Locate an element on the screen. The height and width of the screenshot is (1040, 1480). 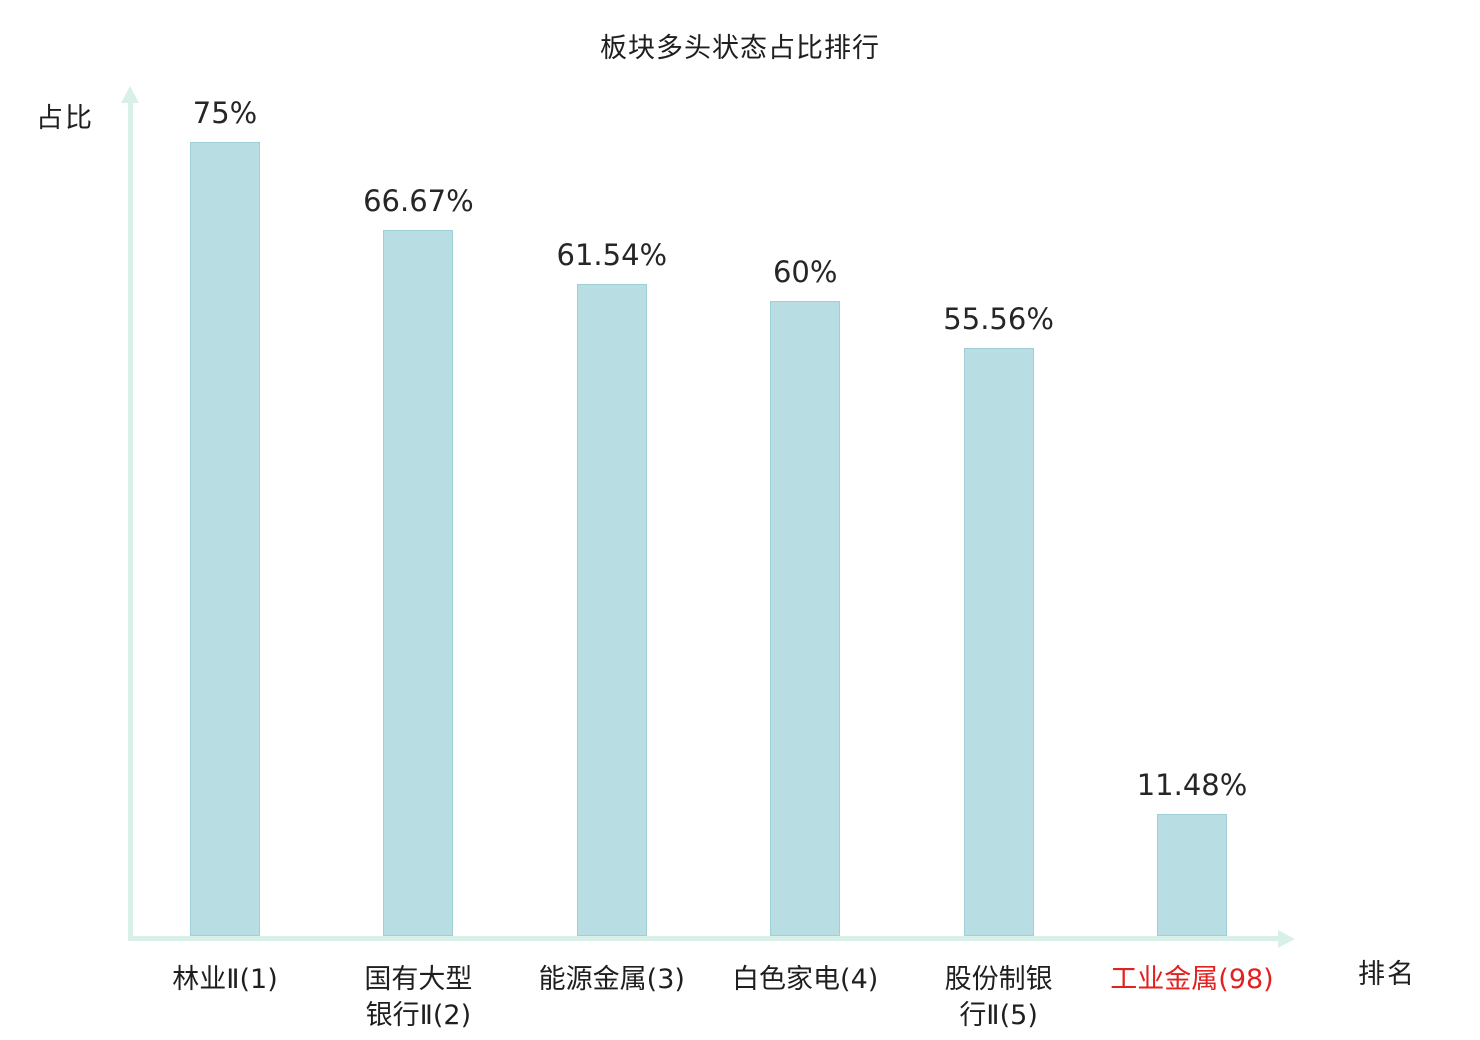
category-label: 工业金属(98) is located at coordinates (1192, 979).